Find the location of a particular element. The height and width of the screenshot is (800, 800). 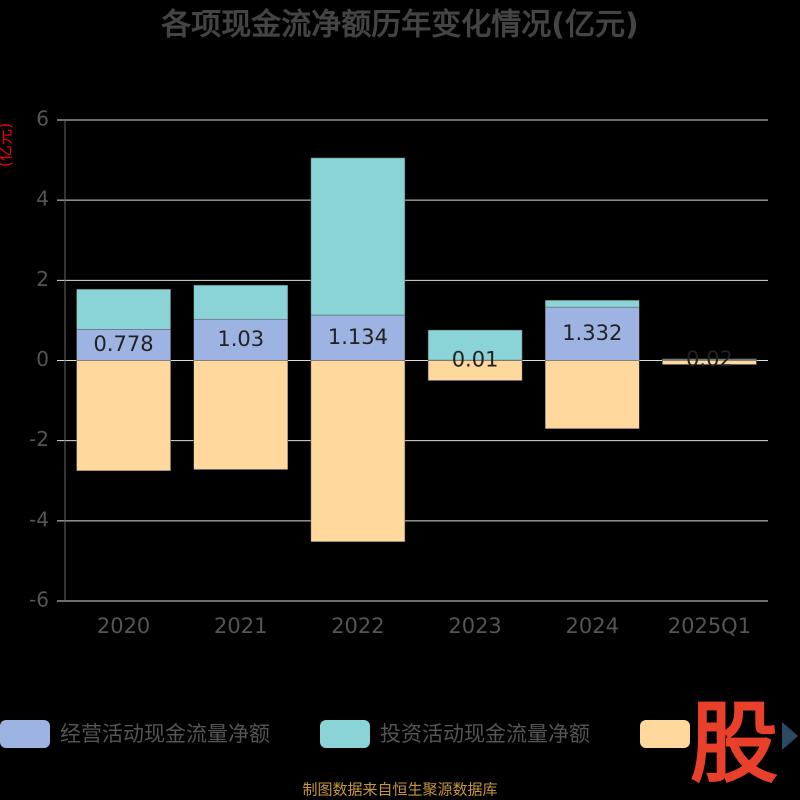

y-tick-label: -6 is located at coordinates (39, 600).